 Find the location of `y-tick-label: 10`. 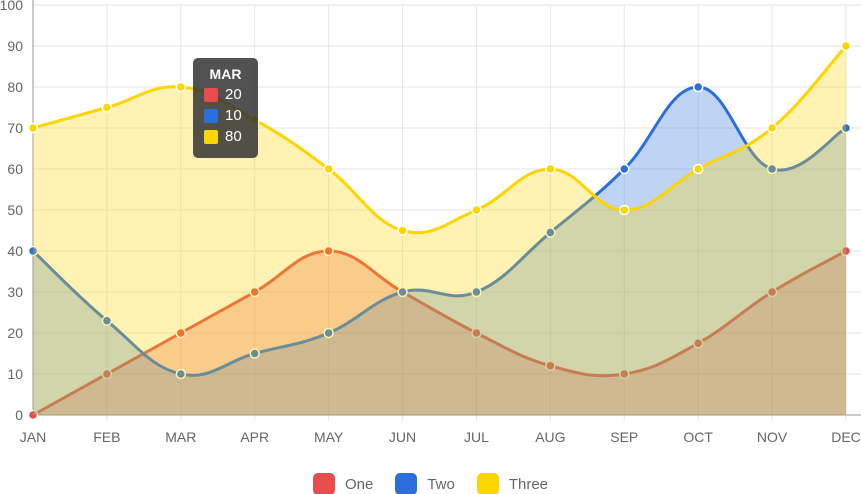

y-tick-label: 10 is located at coordinates (15, 374).